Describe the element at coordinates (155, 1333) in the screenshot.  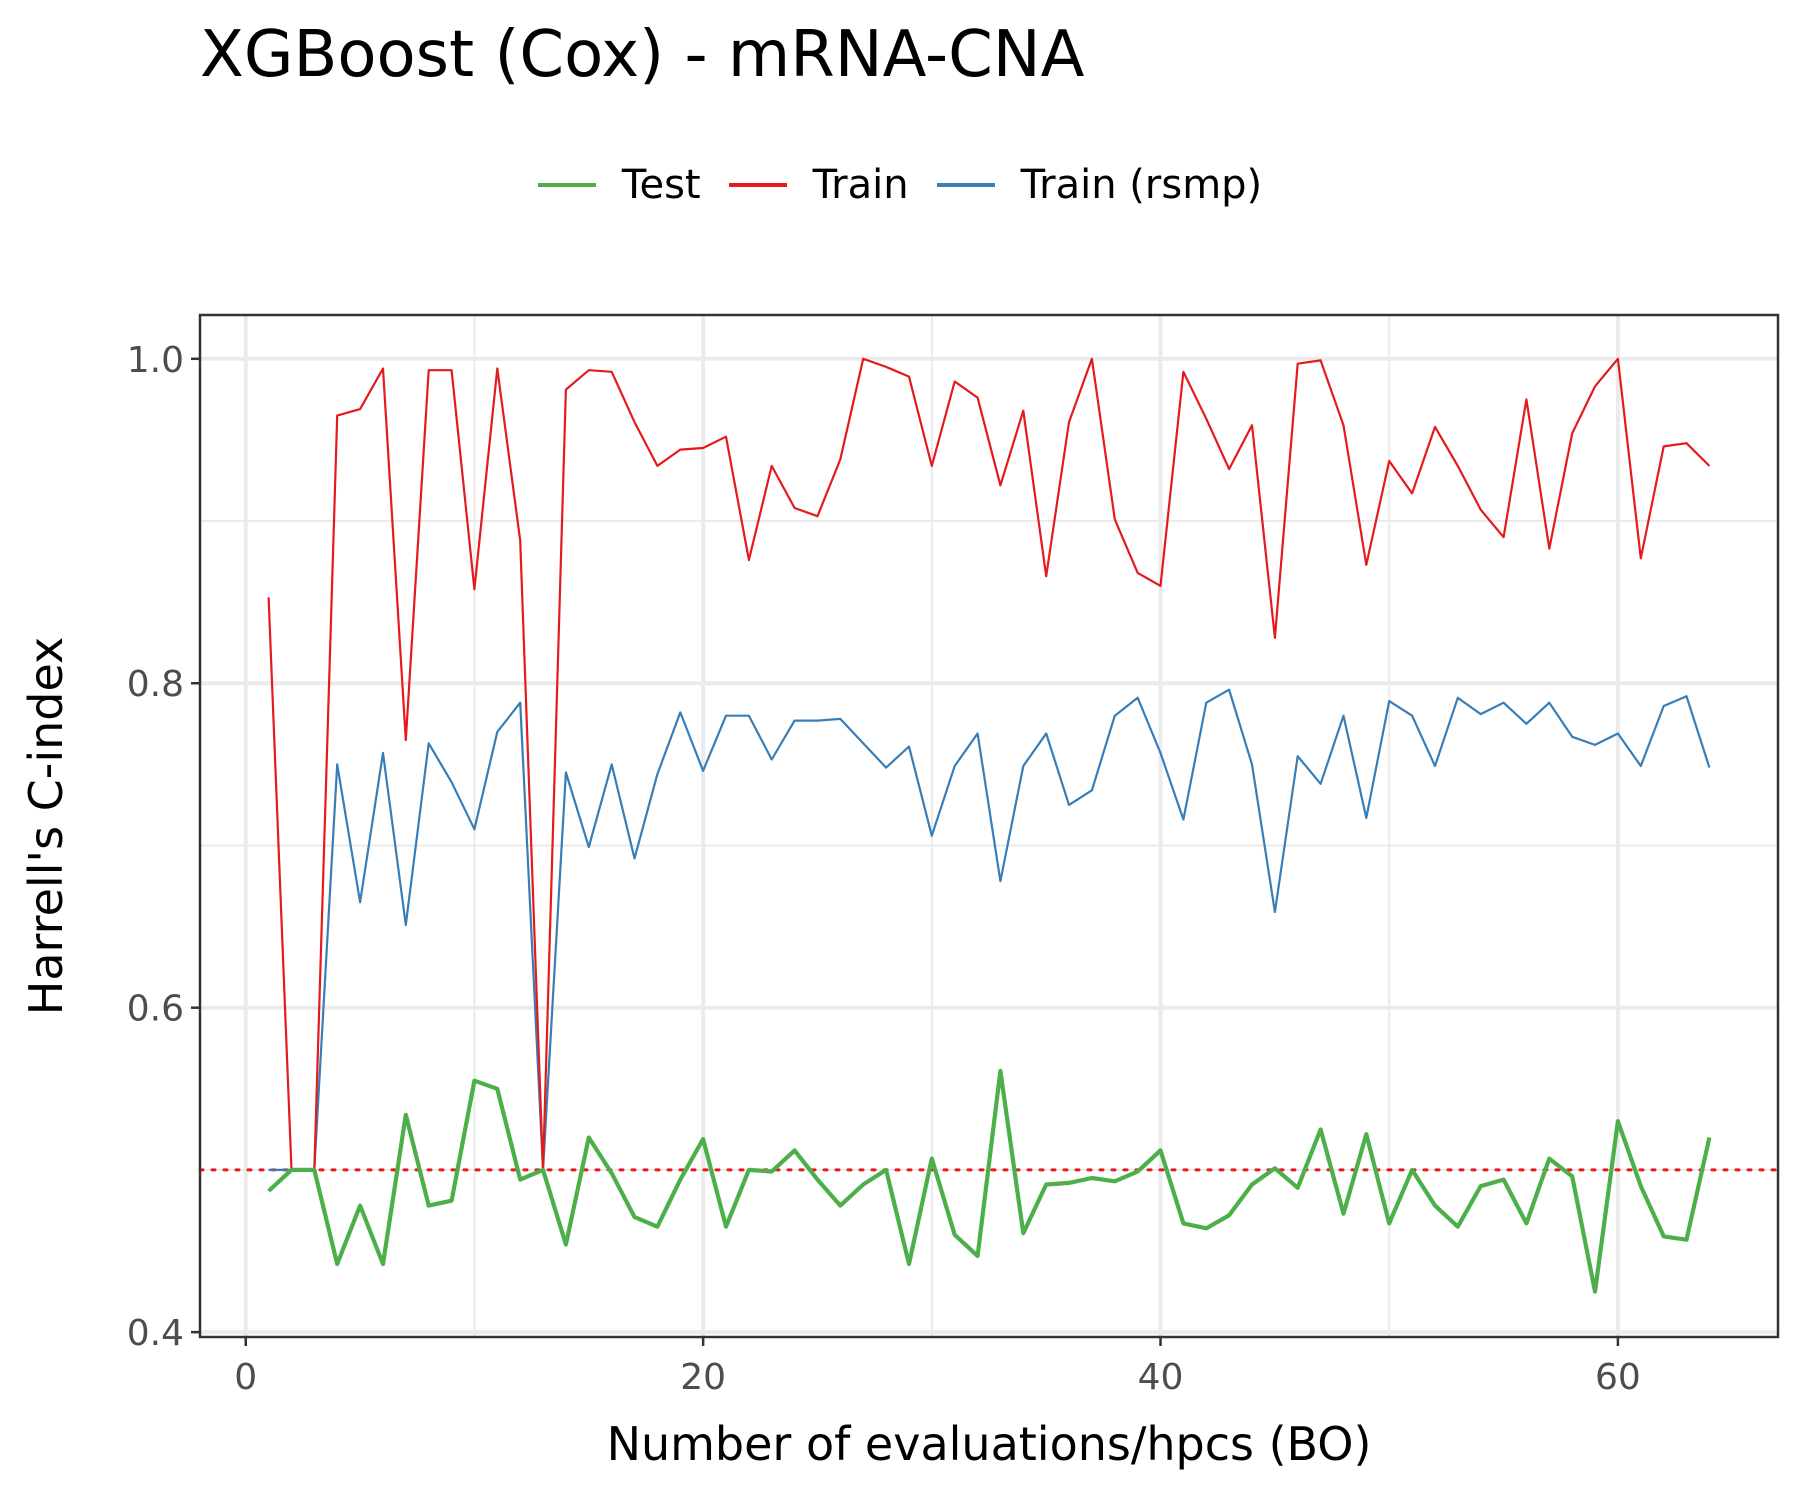
I see `y-tick-label: 0.4` at that location.